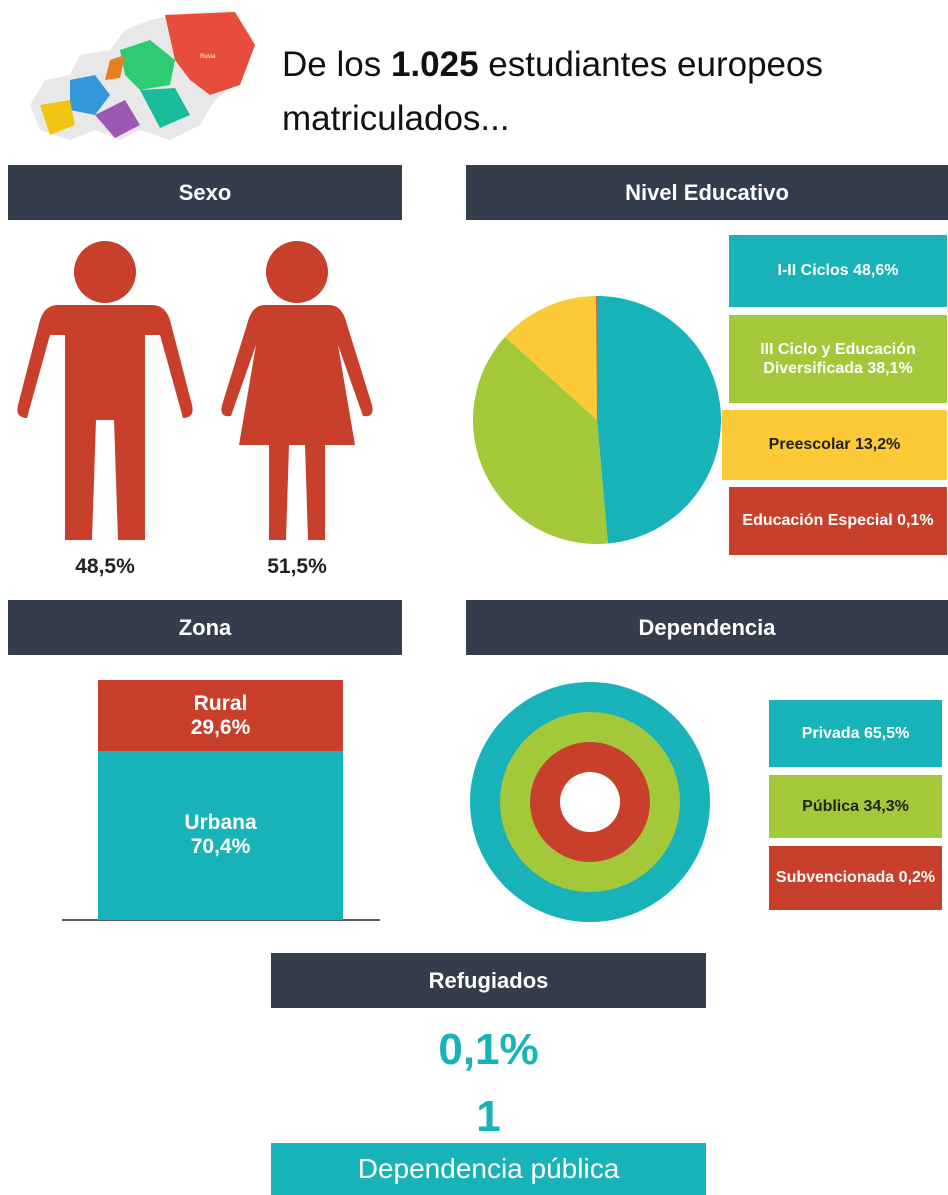 This screenshot has height=1195, width=948. Describe the element at coordinates (434, 64) in the screenshot. I see `title-number: 1.025` at that location.